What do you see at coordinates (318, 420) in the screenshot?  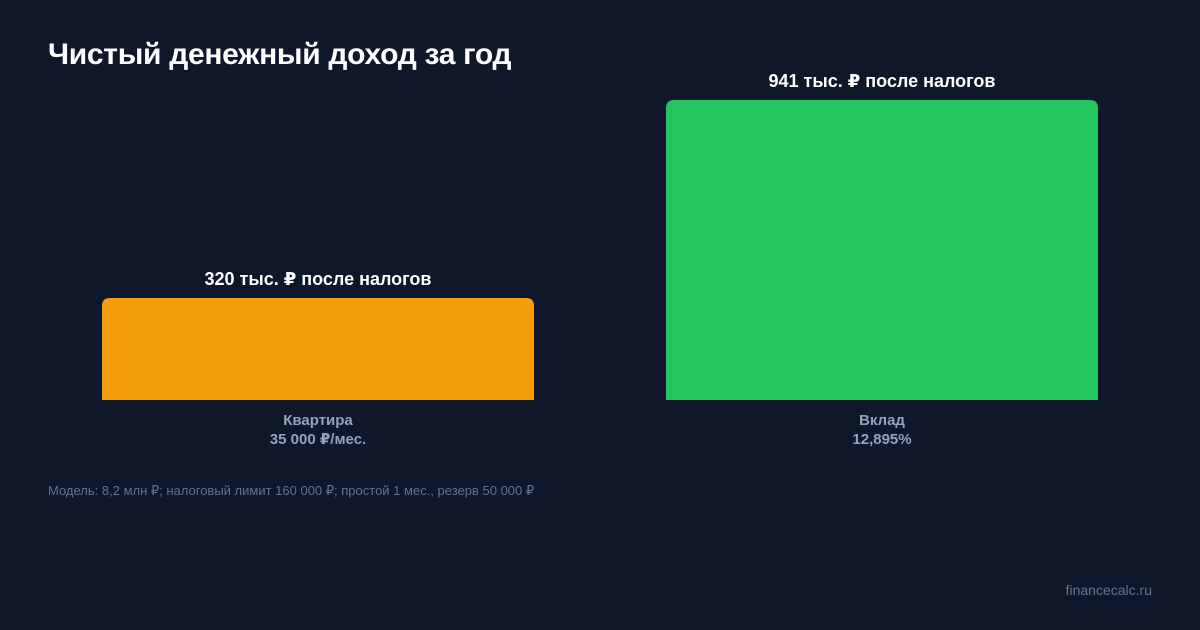 I see `category-label: Квартира` at bounding box center [318, 420].